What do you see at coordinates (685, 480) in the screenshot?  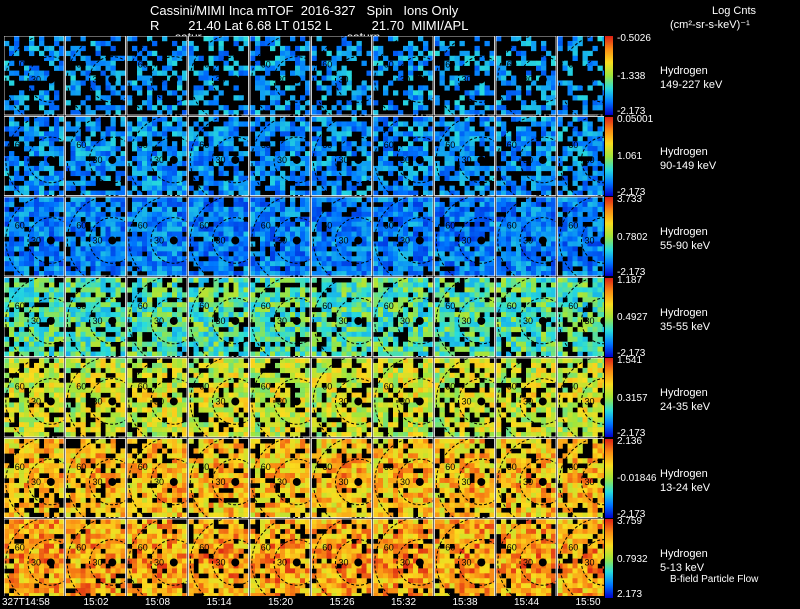 I see `row-species-label: Hydrogen 13-24 keV` at bounding box center [685, 480].